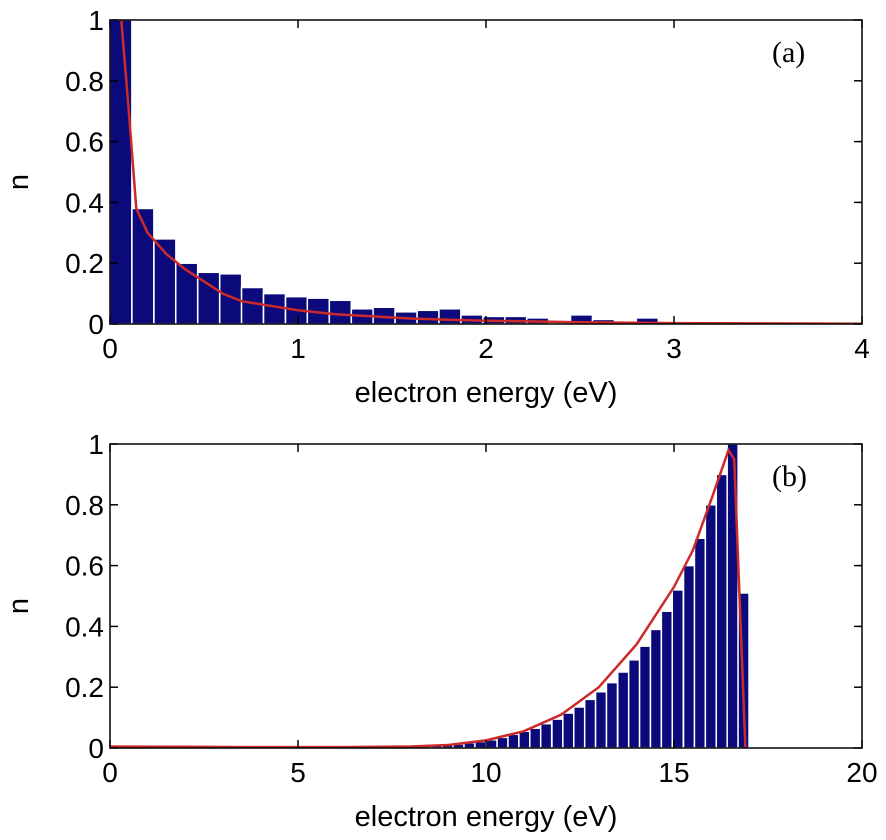 The height and width of the screenshot is (840, 886). What do you see at coordinates (486, 348) in the screenshot?
I see `x-tick-label: 2` at bounding box center [486, 348].